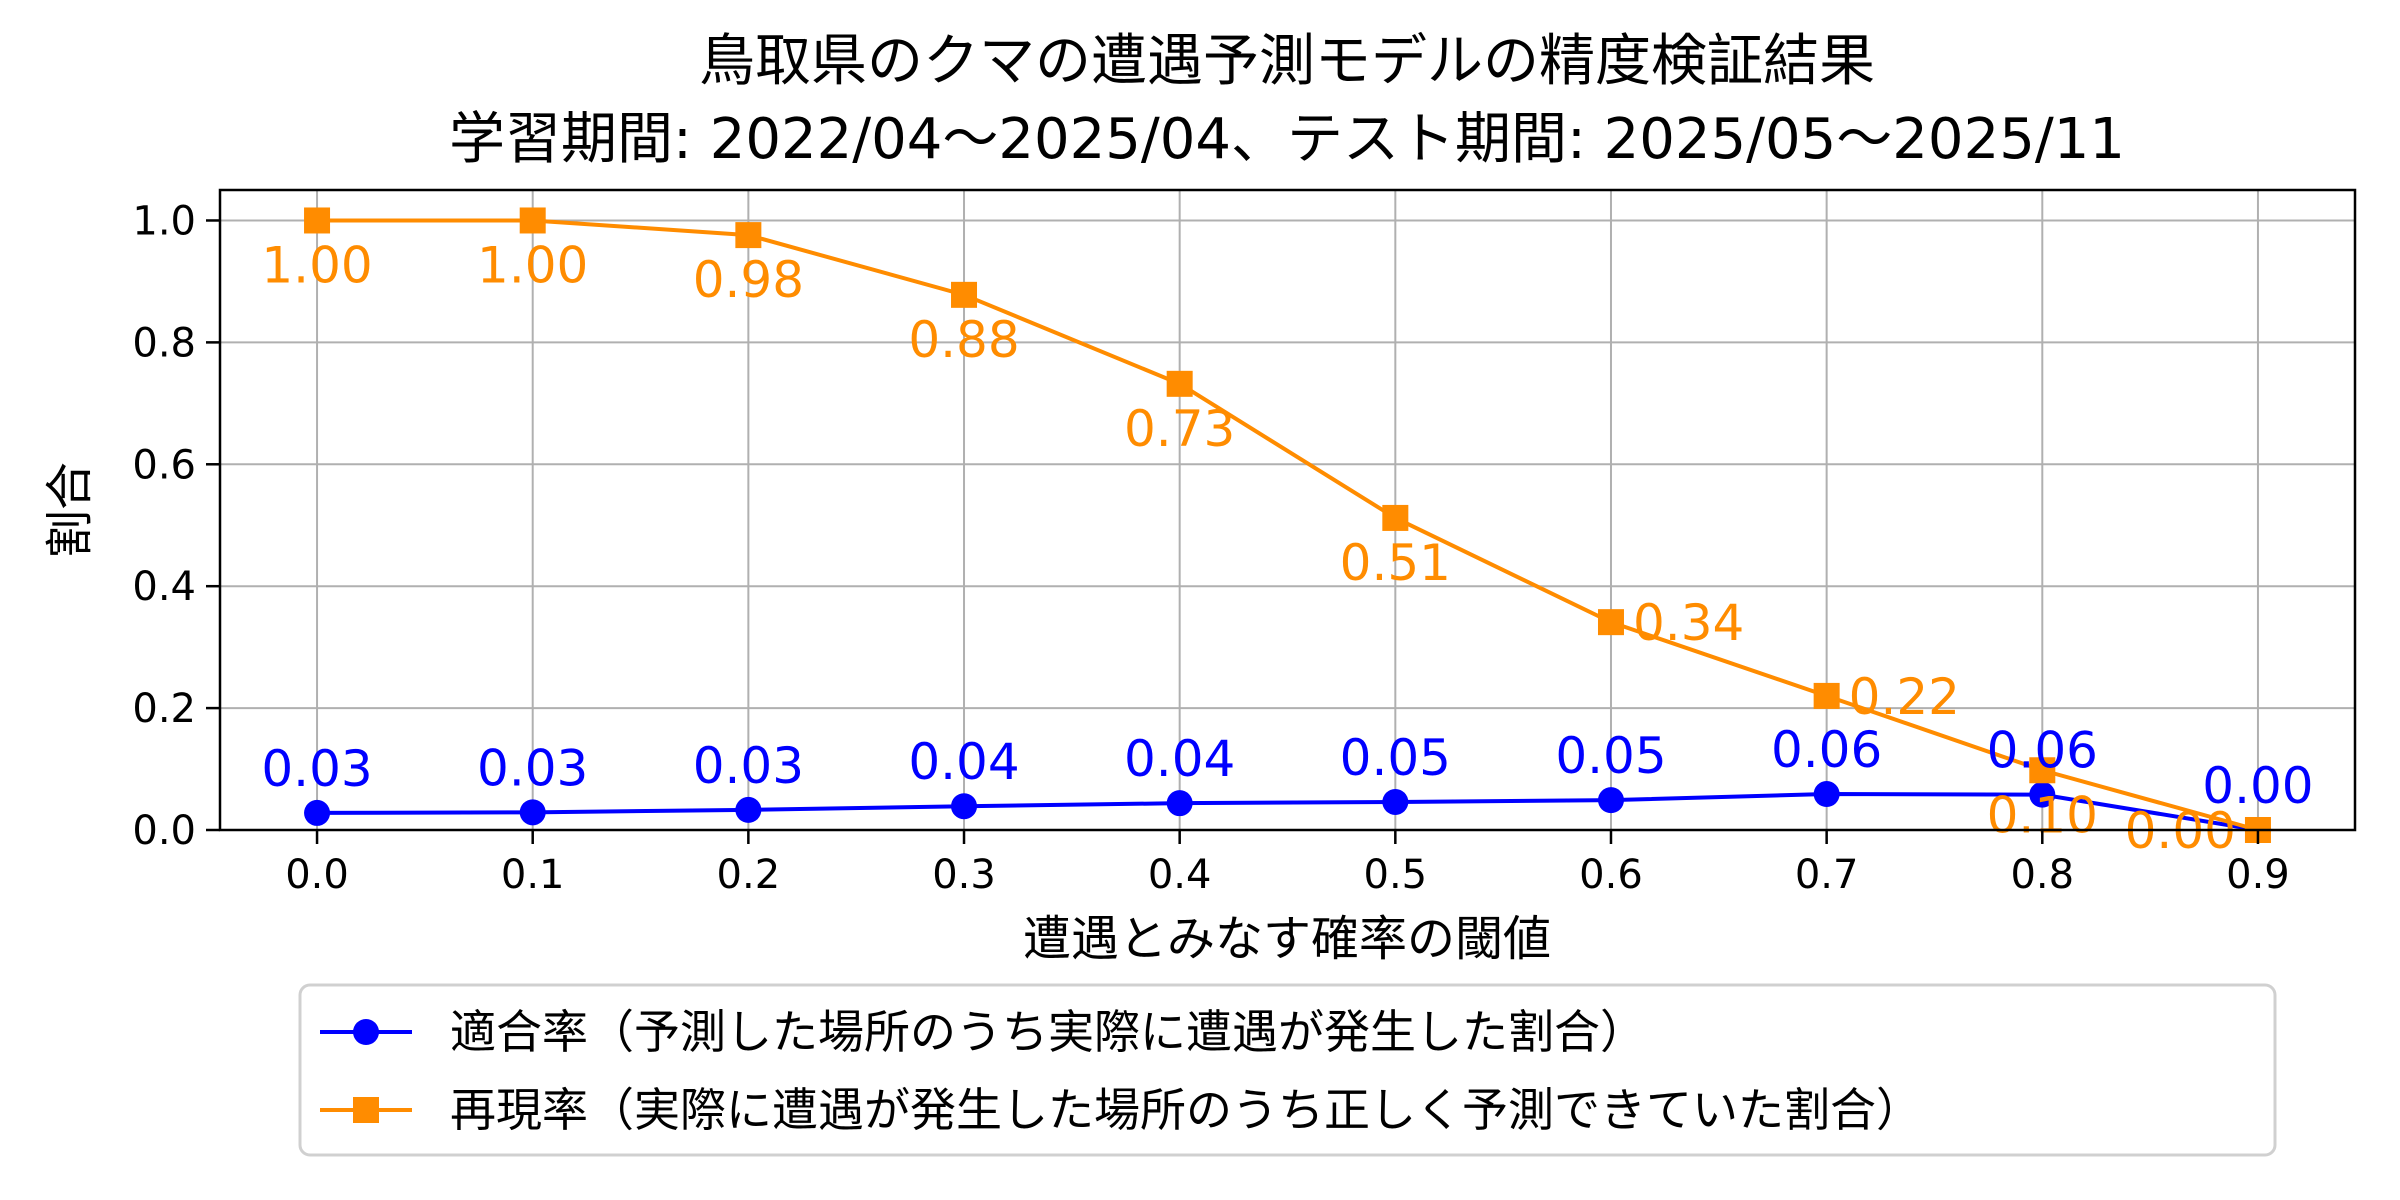 This screenshot has height=1200, width=2400. Describe the element at coordinates (964, 875) in the screenshot. I see `x-tick-label: 0.3` at that location.